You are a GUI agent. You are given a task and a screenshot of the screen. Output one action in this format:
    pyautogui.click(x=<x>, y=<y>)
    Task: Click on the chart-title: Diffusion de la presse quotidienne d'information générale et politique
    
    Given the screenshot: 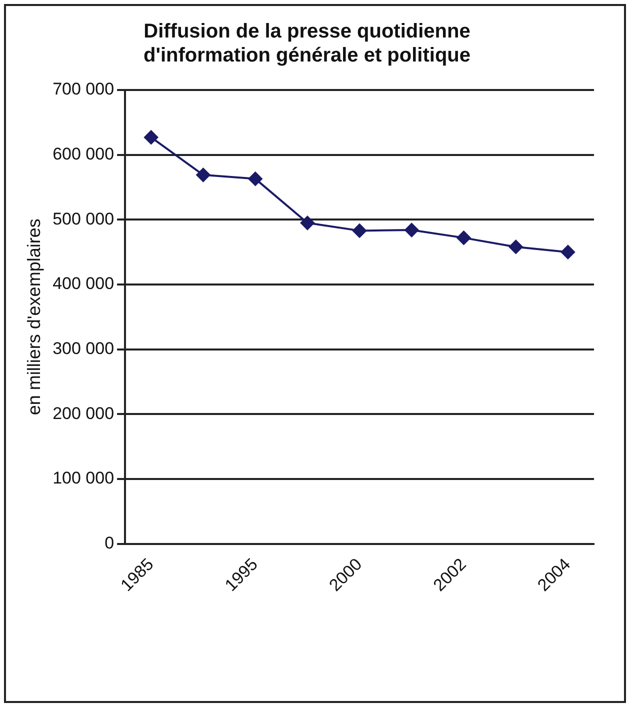 What is the action you would take?
    pyautogui.click(x=307, y=43)
    